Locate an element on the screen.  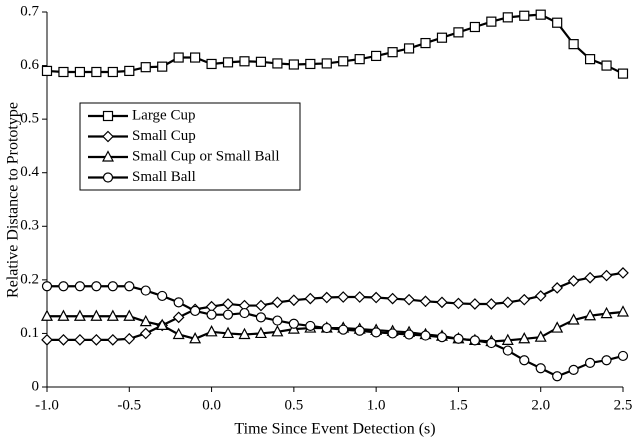
x-tick-label: 2.5 is located at coordinates (623, 405).